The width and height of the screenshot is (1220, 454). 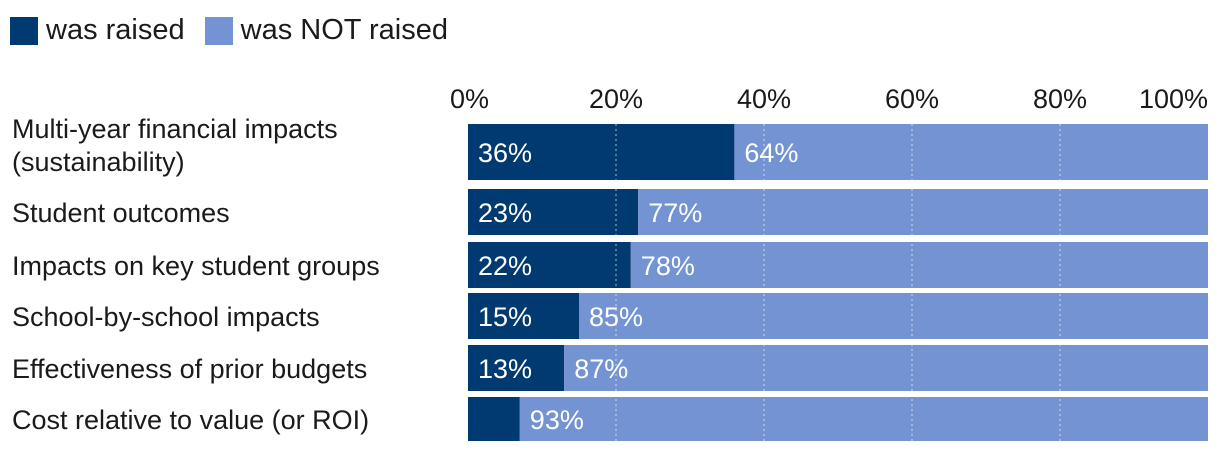 What do you see at coordinates (189, 369) in the screenshot?
I see `category-label-4: Effectiveness of prior budgets` at bounding box center [189, 369].